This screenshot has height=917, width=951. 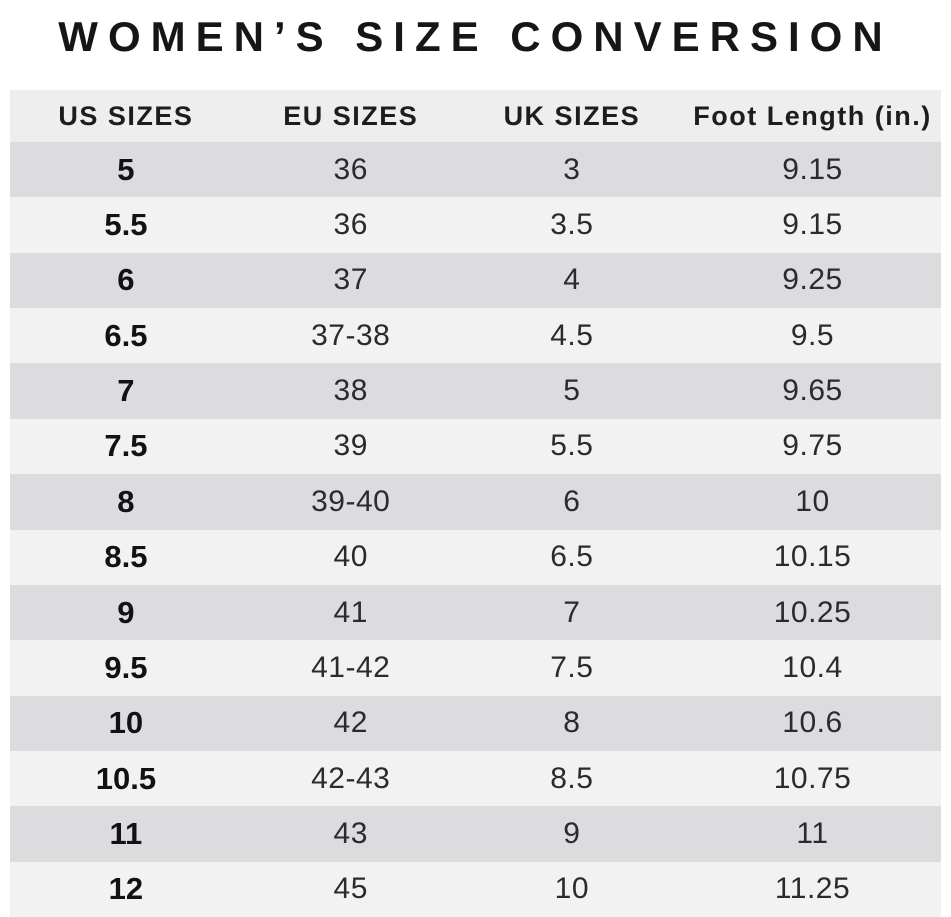 I want to click on table-row: 9.5 41-42 7.5 10.4, so click(x=475, y=668).